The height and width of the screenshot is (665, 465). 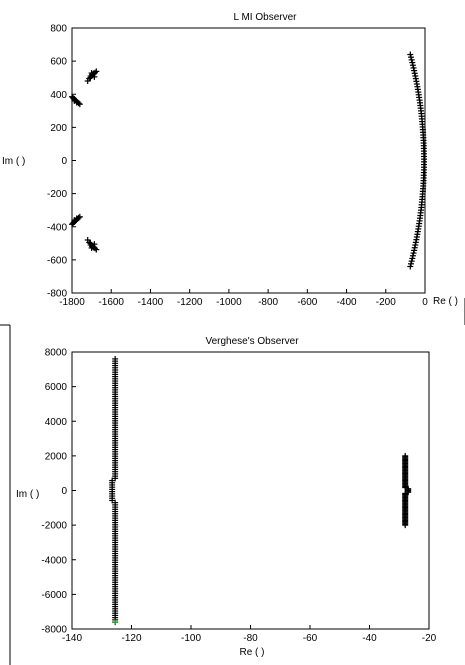 What do you see at coordinates (347, 302) in the screenshot?
I see `x-tick-label: -400` at bounding box center [347, 302].